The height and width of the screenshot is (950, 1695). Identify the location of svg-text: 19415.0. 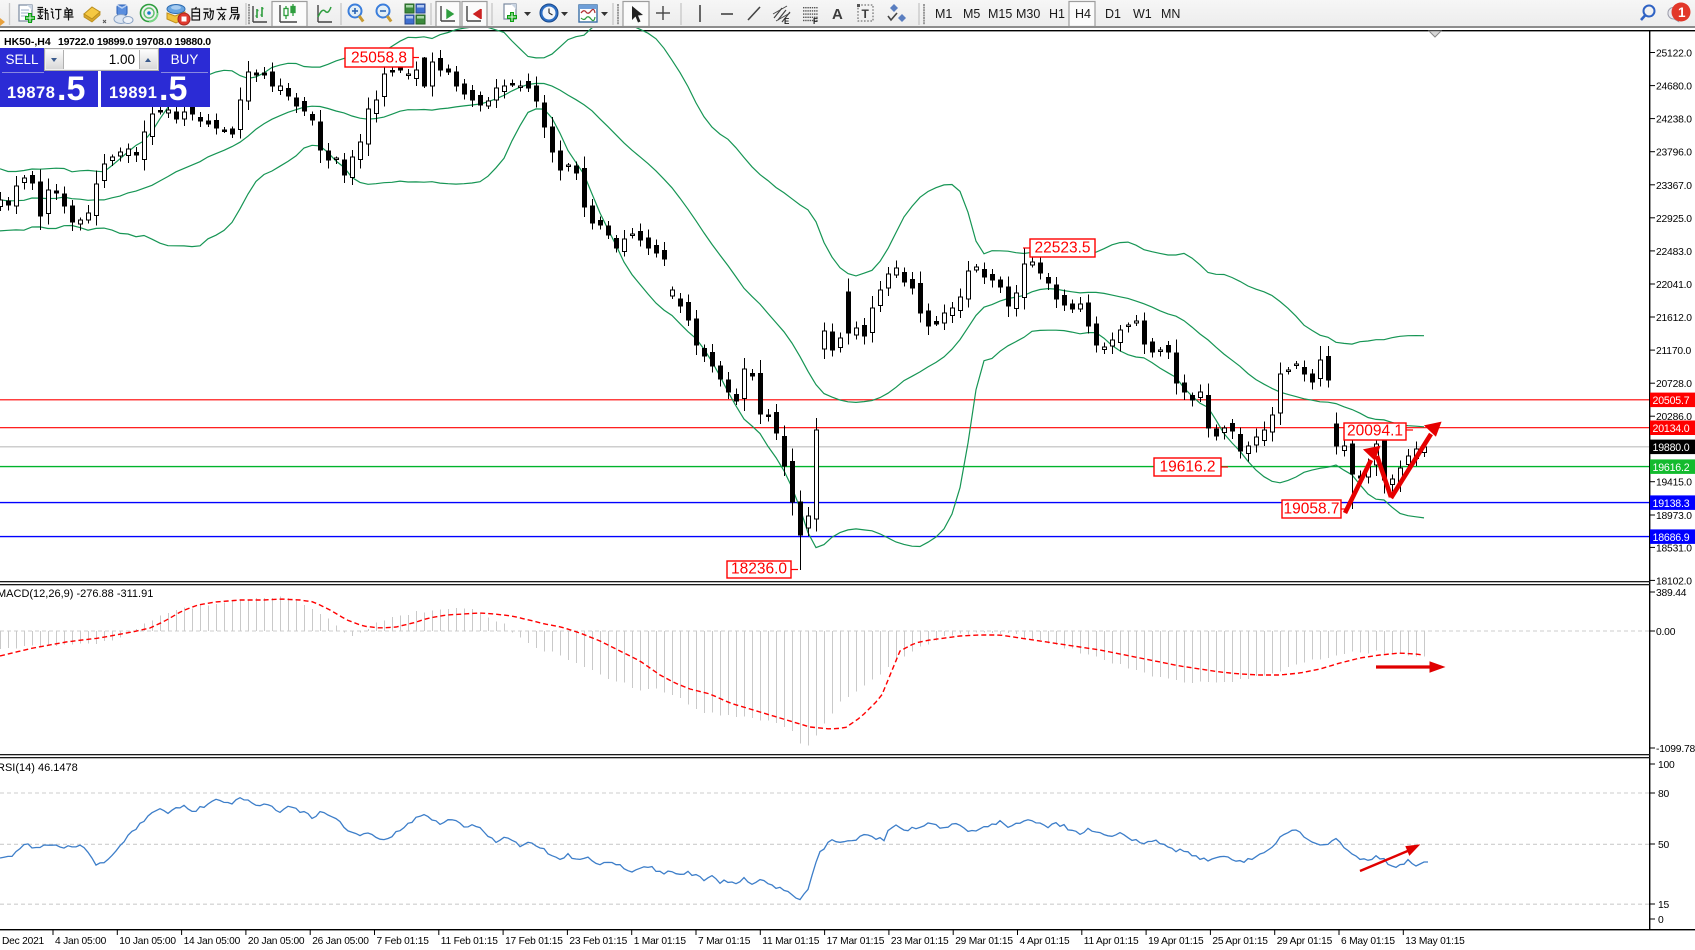
(1674, 483).